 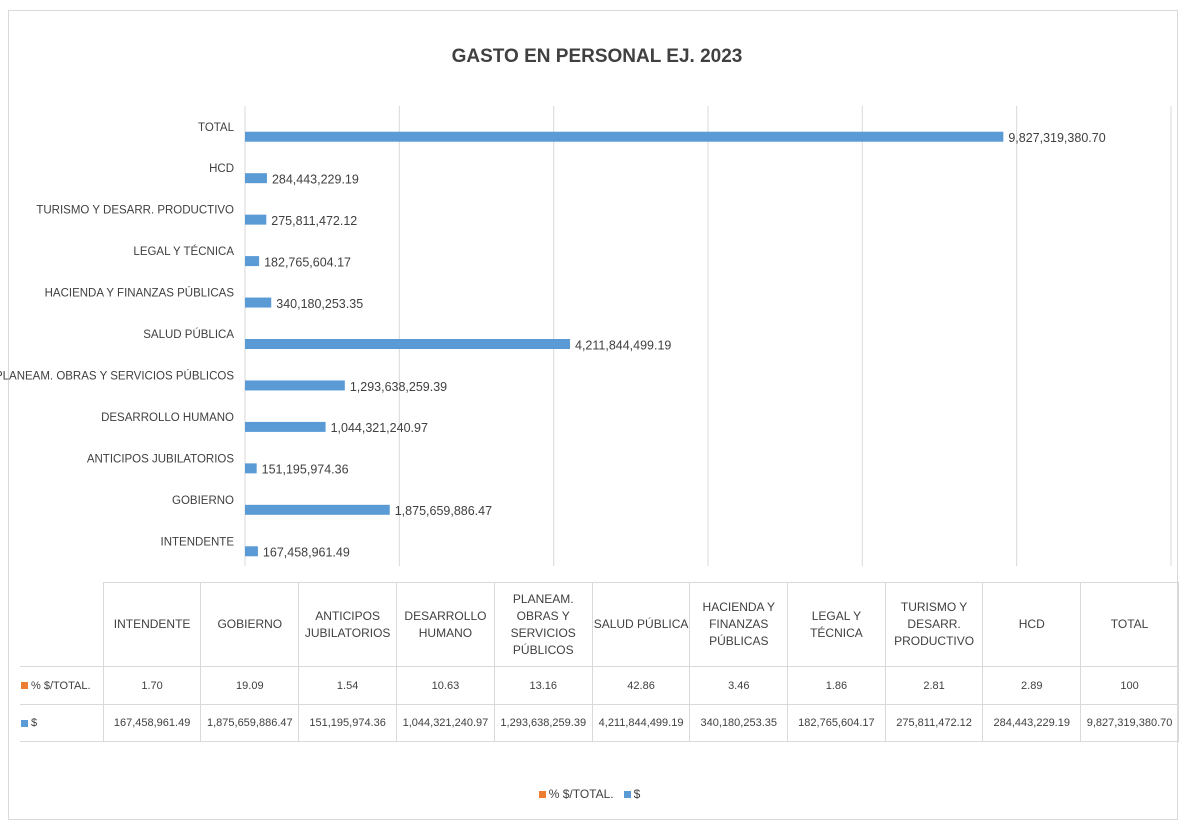 What do you see at coordinates (739, 723) in the screenshot?
I see `table-cell: 340,180,253.35` at bounding box center [739, 723].